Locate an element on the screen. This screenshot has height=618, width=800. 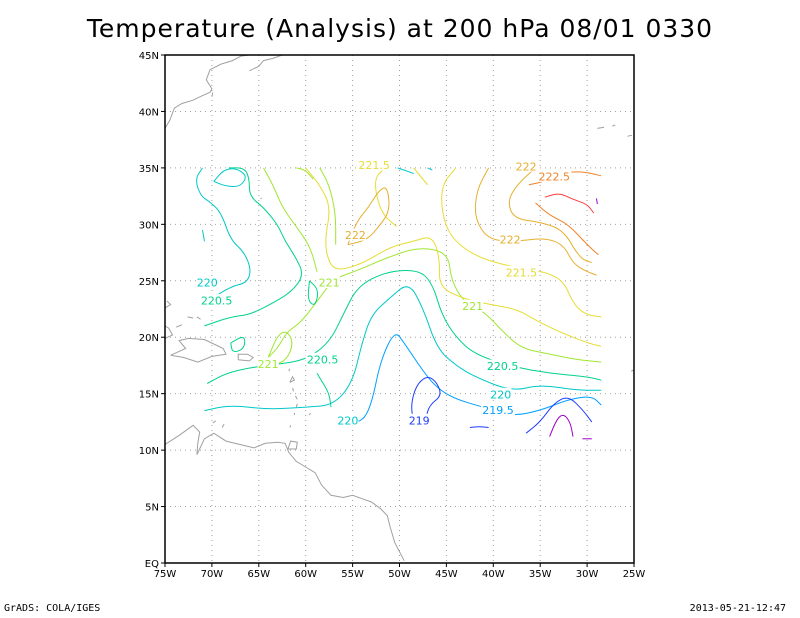
footer-credit: GrADS: COLA/IGES is located at coordinates (52, 608).